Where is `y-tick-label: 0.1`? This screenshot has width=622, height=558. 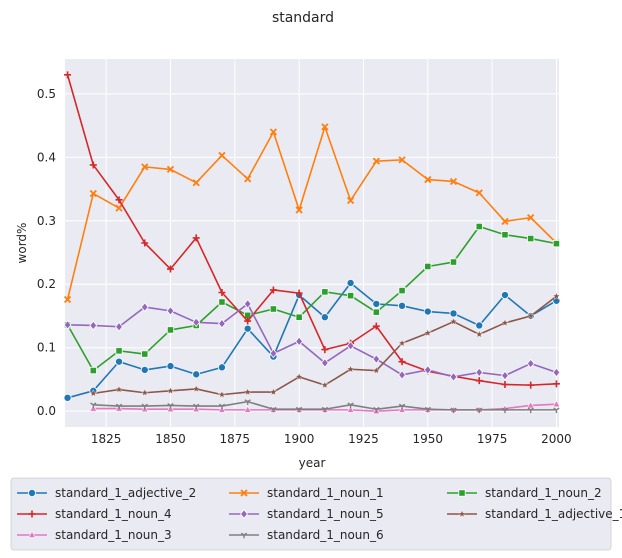 y-tick-label: 0.1 is located at coordinates (46, 348).